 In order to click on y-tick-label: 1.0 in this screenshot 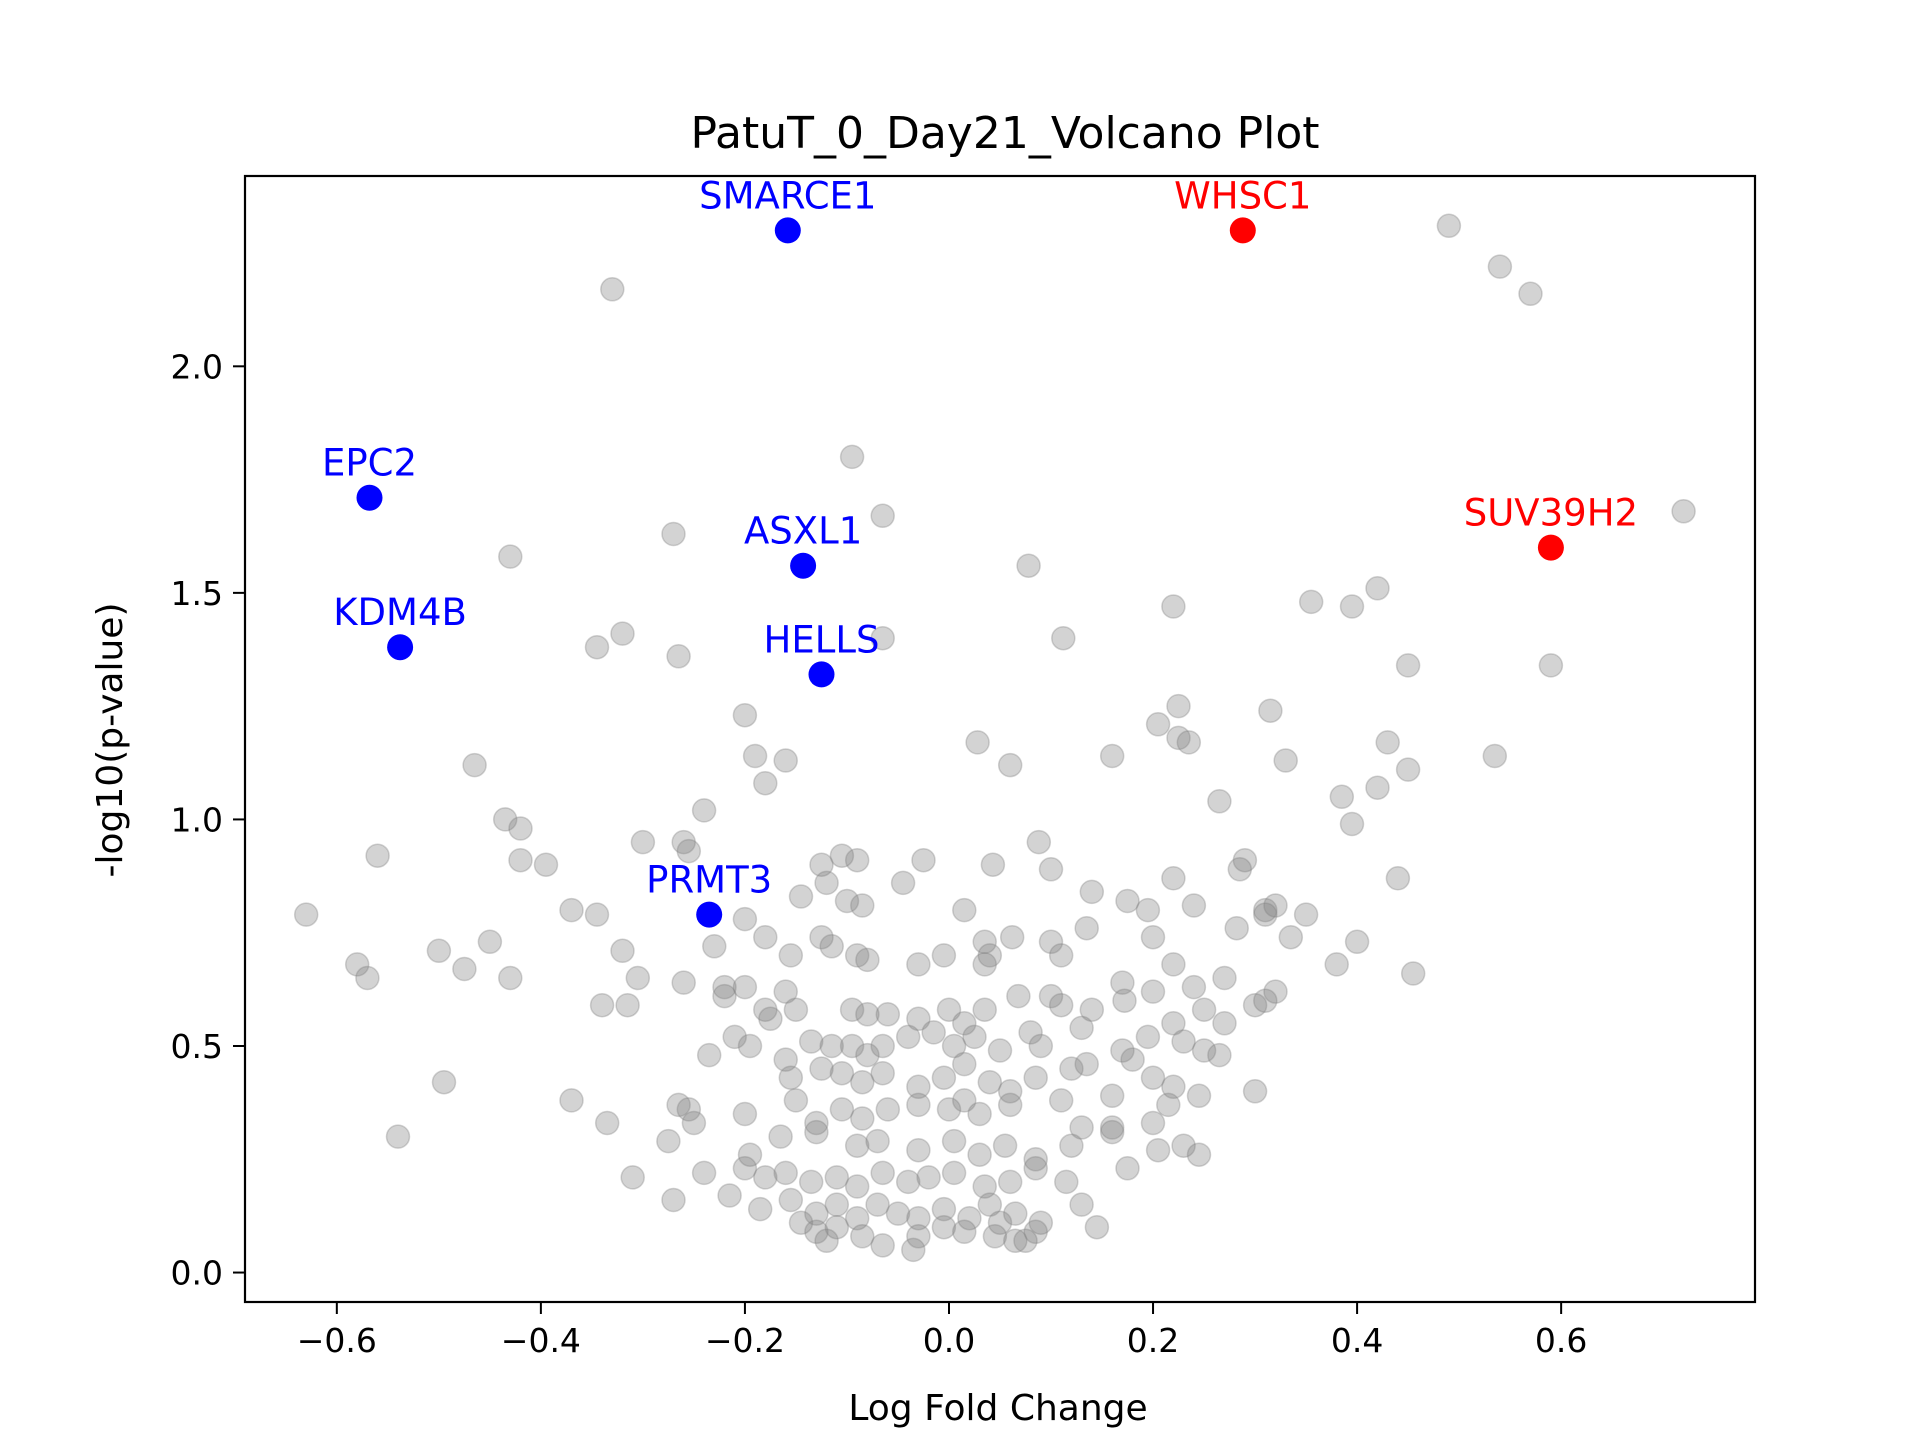, I will do `click(197, 819)`.